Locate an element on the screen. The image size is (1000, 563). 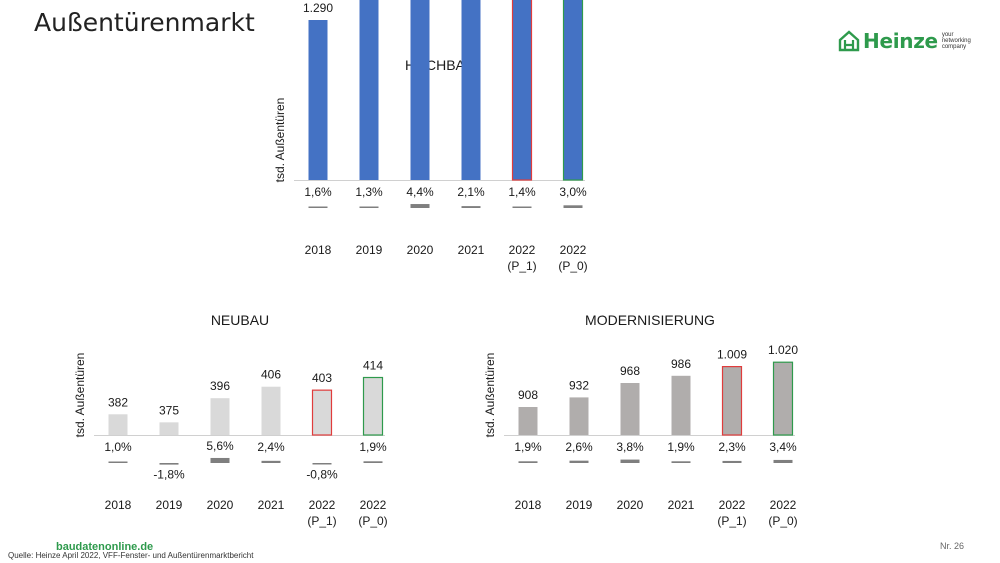
heinze-logo-icon is located at coordinates (849, 41).